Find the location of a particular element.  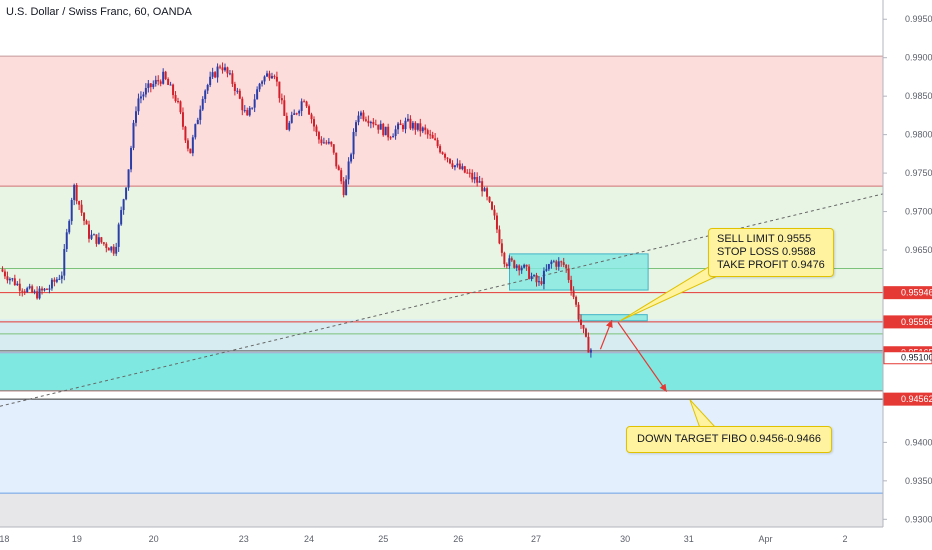

x-tick-label: Apr is located at coordinates (766, 539).